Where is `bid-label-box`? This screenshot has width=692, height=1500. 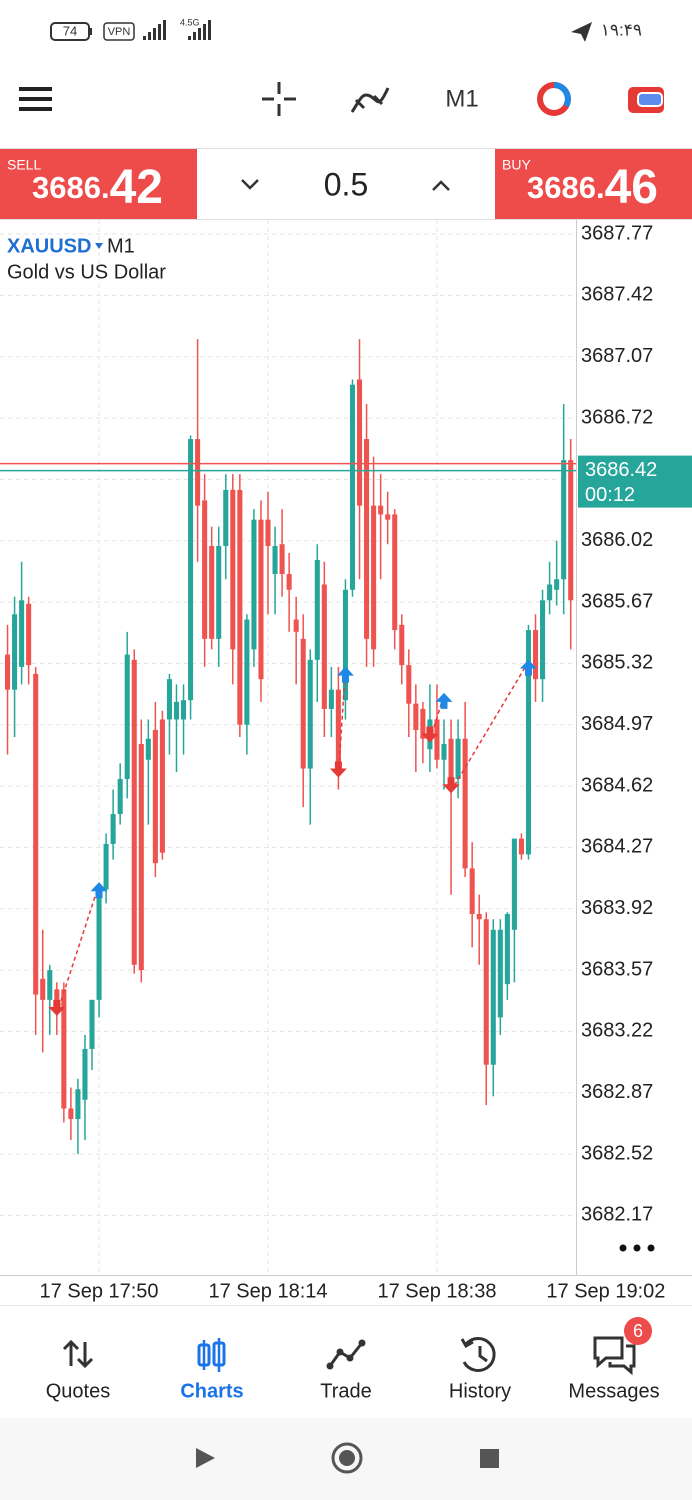 bid-label-box is located at coordinates (635, 481).